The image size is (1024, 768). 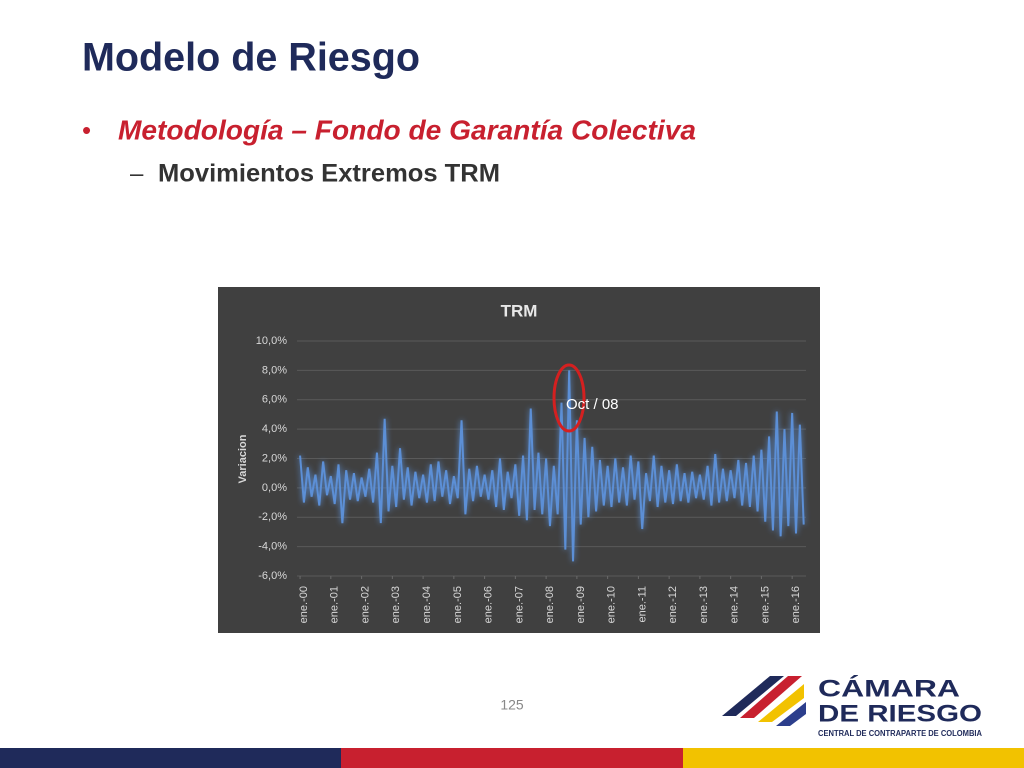 I want to click on x-tick-label: ene.-10, so click(x=612, y=604).